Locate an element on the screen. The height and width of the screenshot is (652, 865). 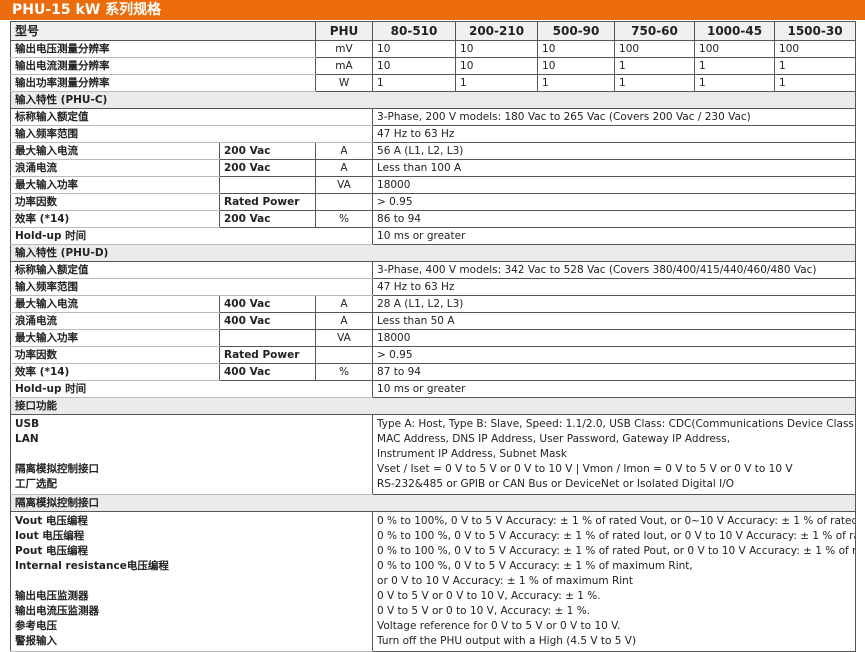
label-line: Pout 电压编程 is located at coordinates (52, 551).